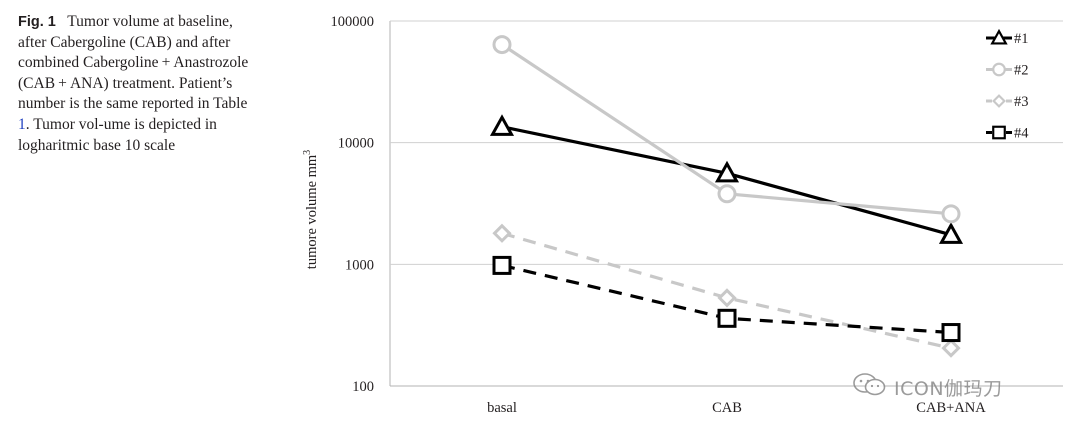 This screenshot has height=434, width=1080. What do you see at coordinates (1021, 39) in the screenshot?
I see `legend-label: #1` at bounding box center [1021, 39].